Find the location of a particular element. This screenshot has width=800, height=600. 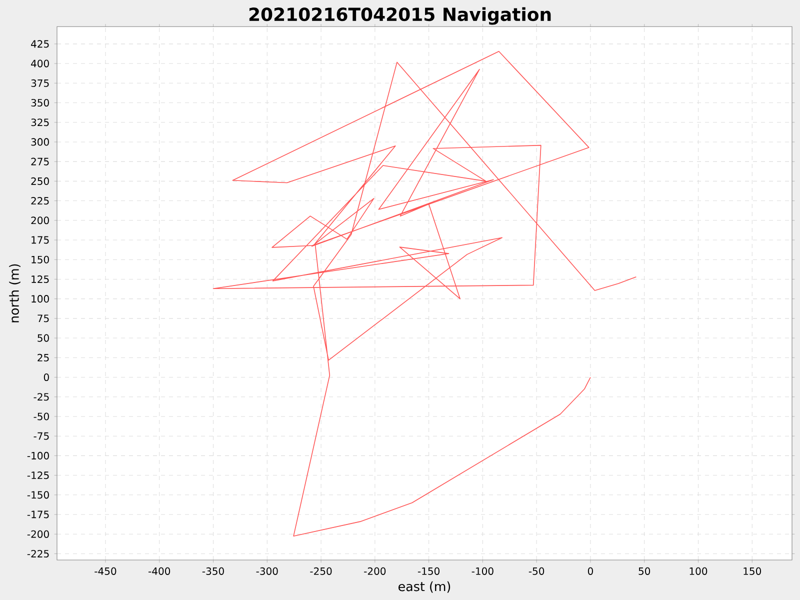

y-tick-label: -225 is located at coordinates (38, 554).